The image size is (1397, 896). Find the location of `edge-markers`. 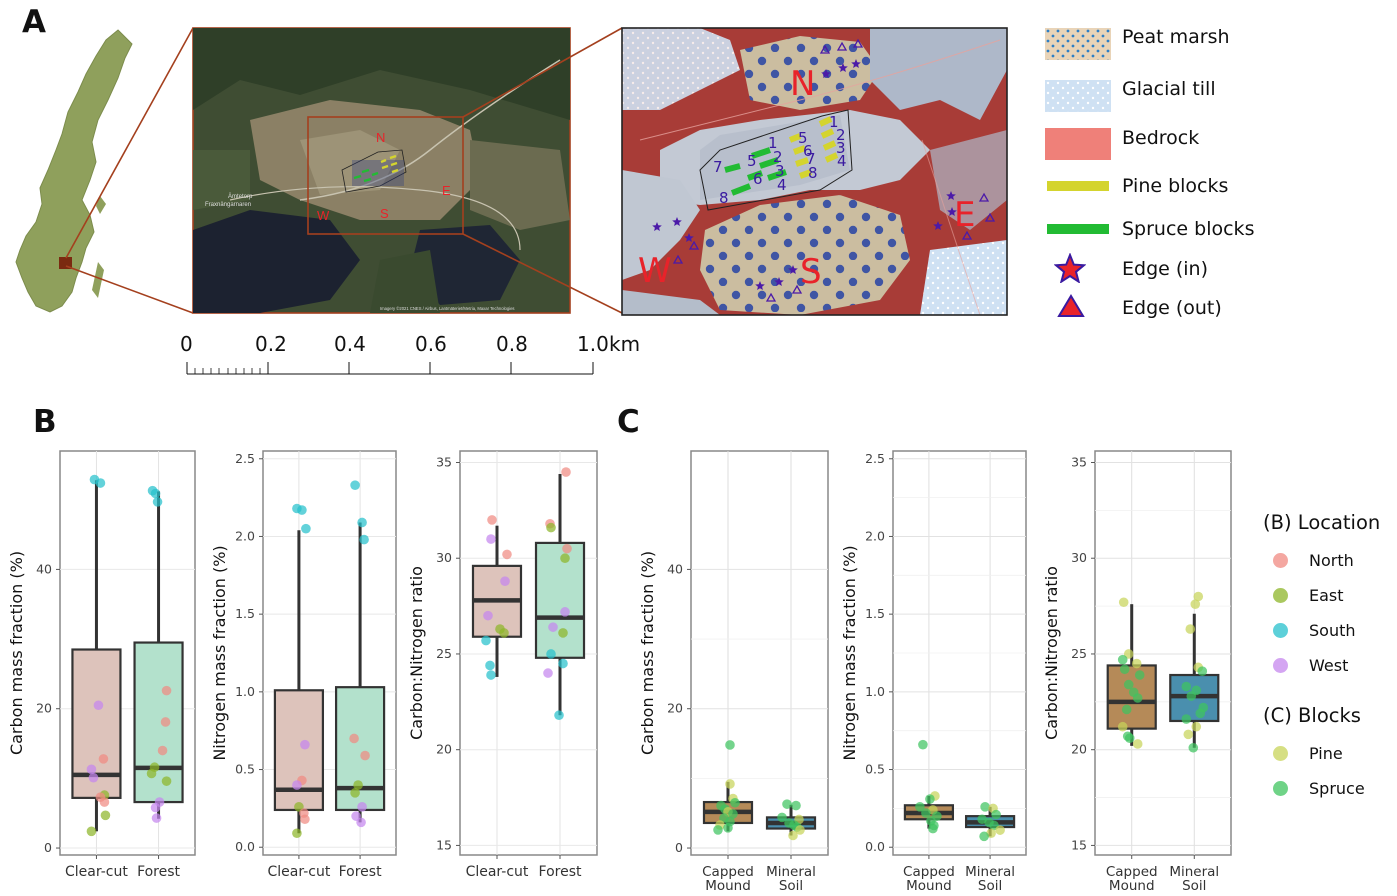

edge-markers is located at coordinates (824, 170).